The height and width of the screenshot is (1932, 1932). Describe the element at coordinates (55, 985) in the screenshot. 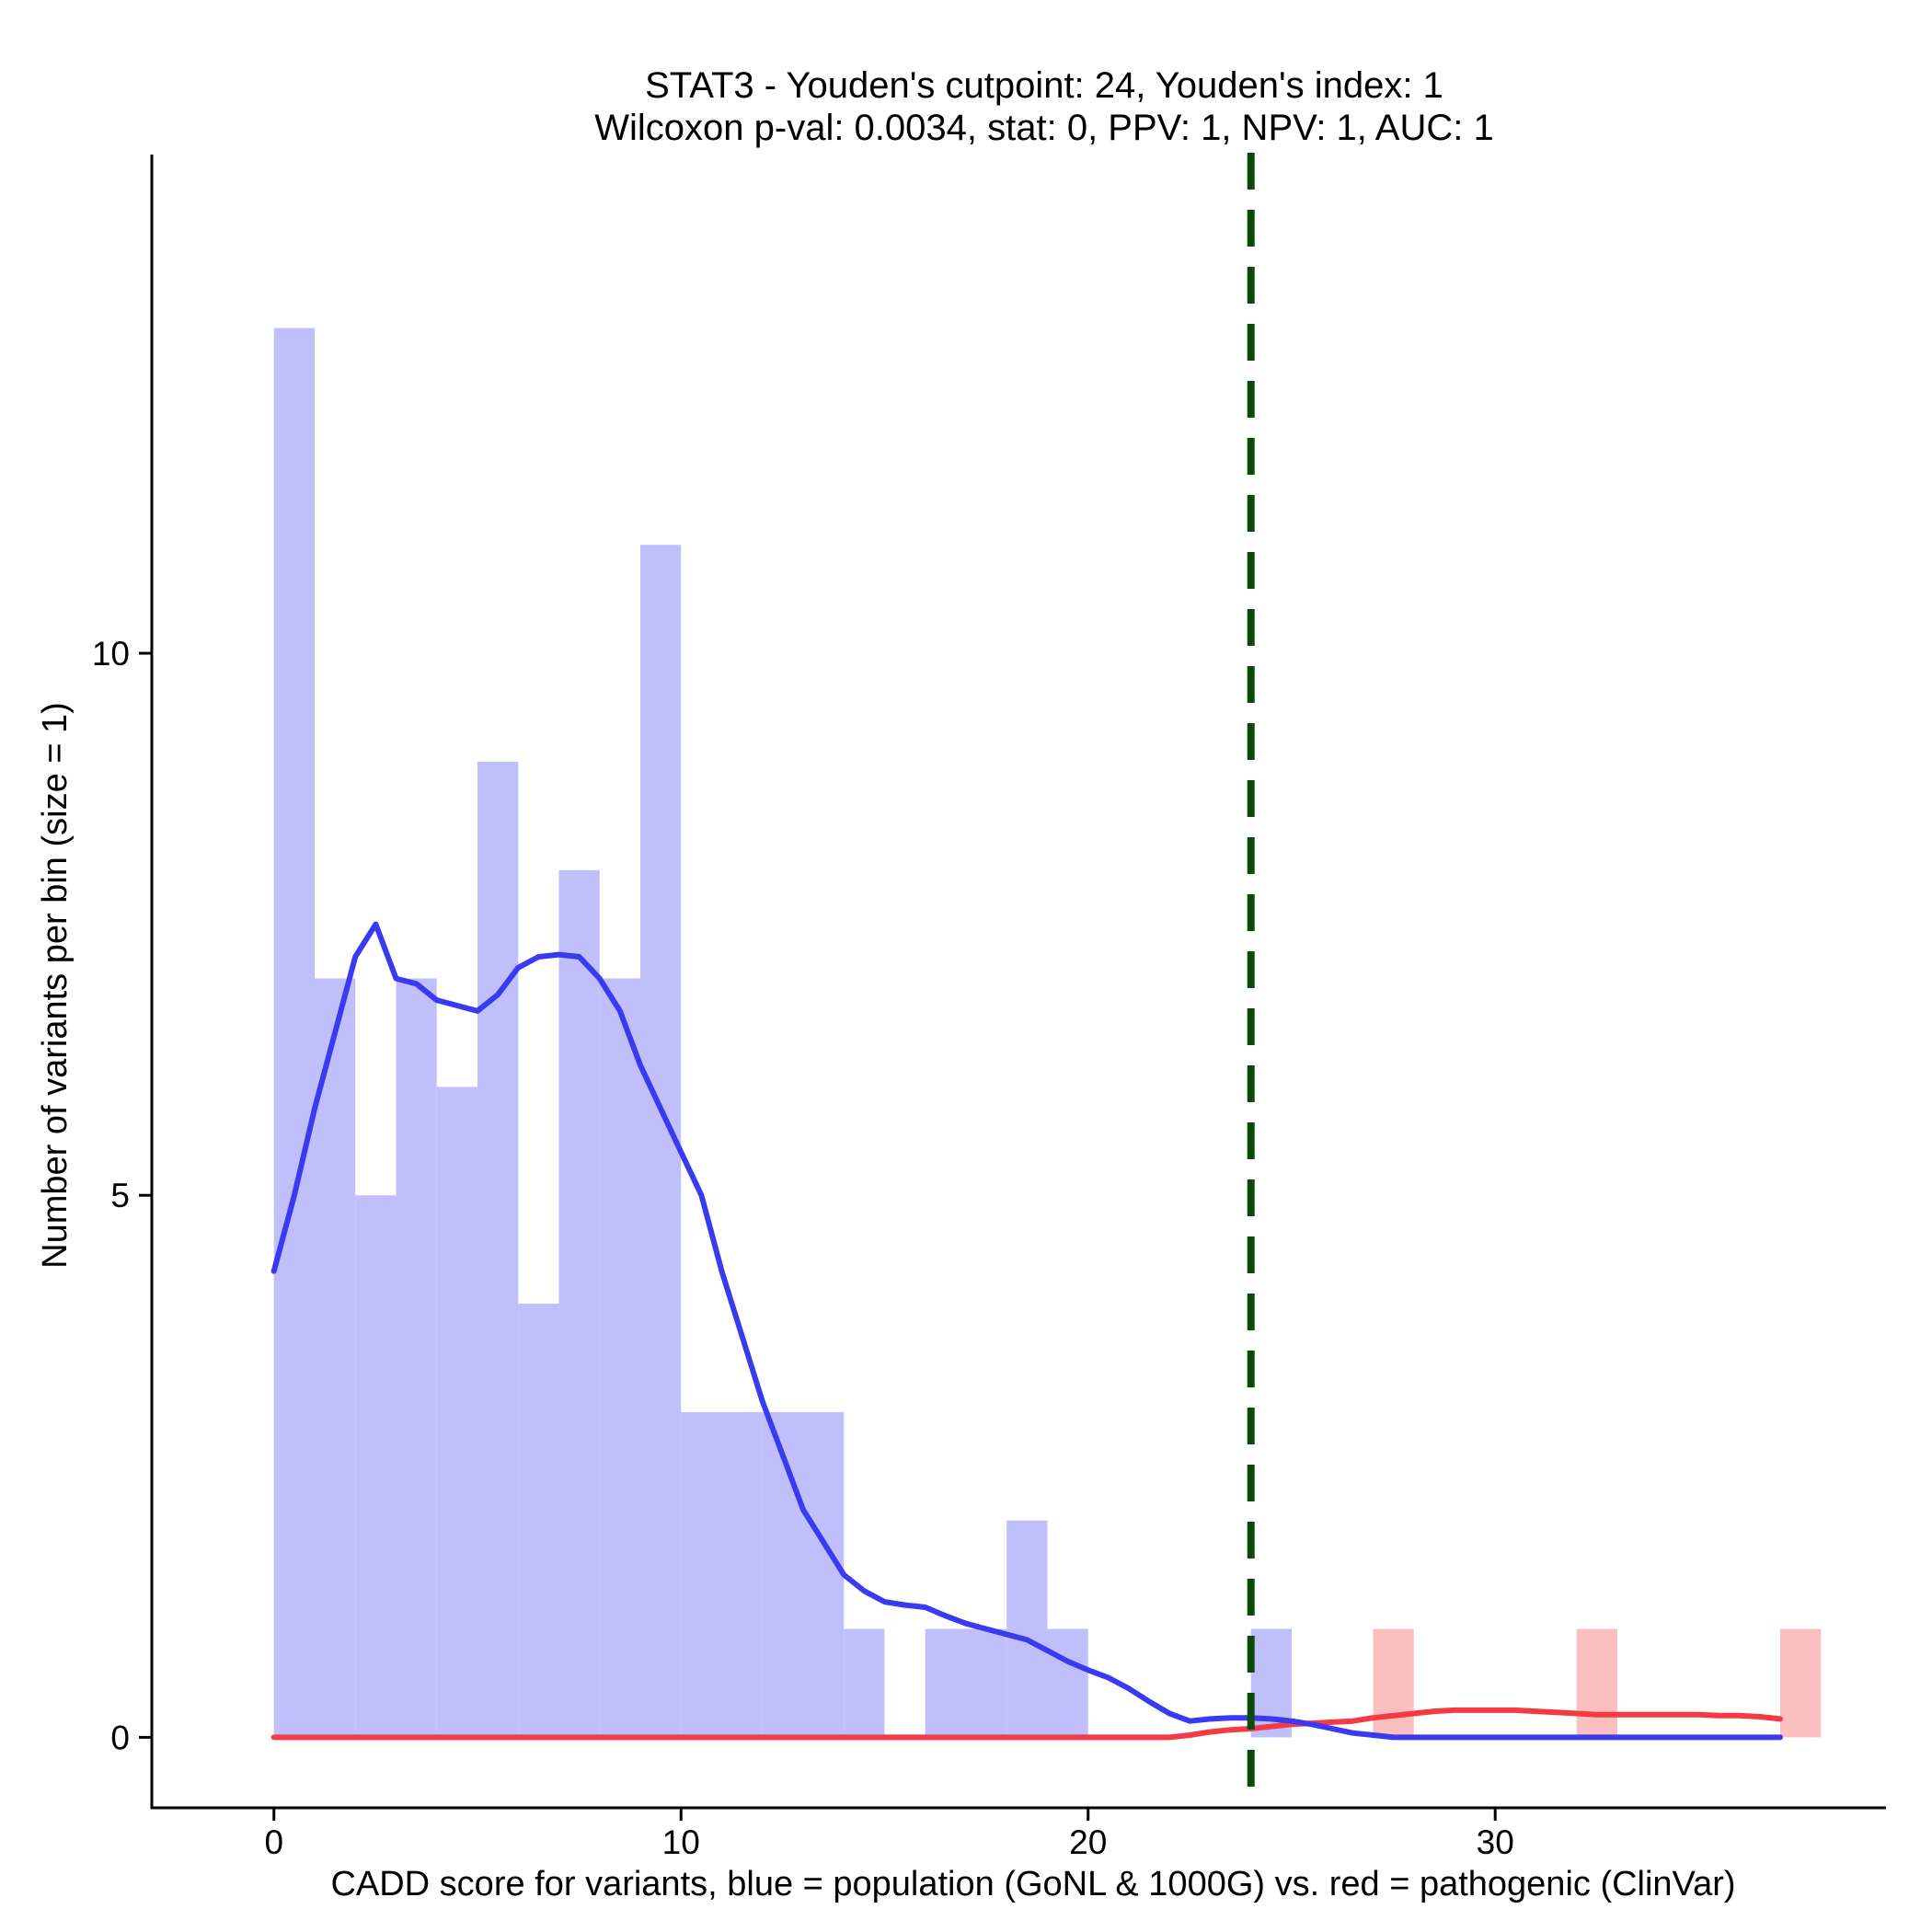

I see `y-axis-label: Number of variants per bin (size = 1)` at that location.